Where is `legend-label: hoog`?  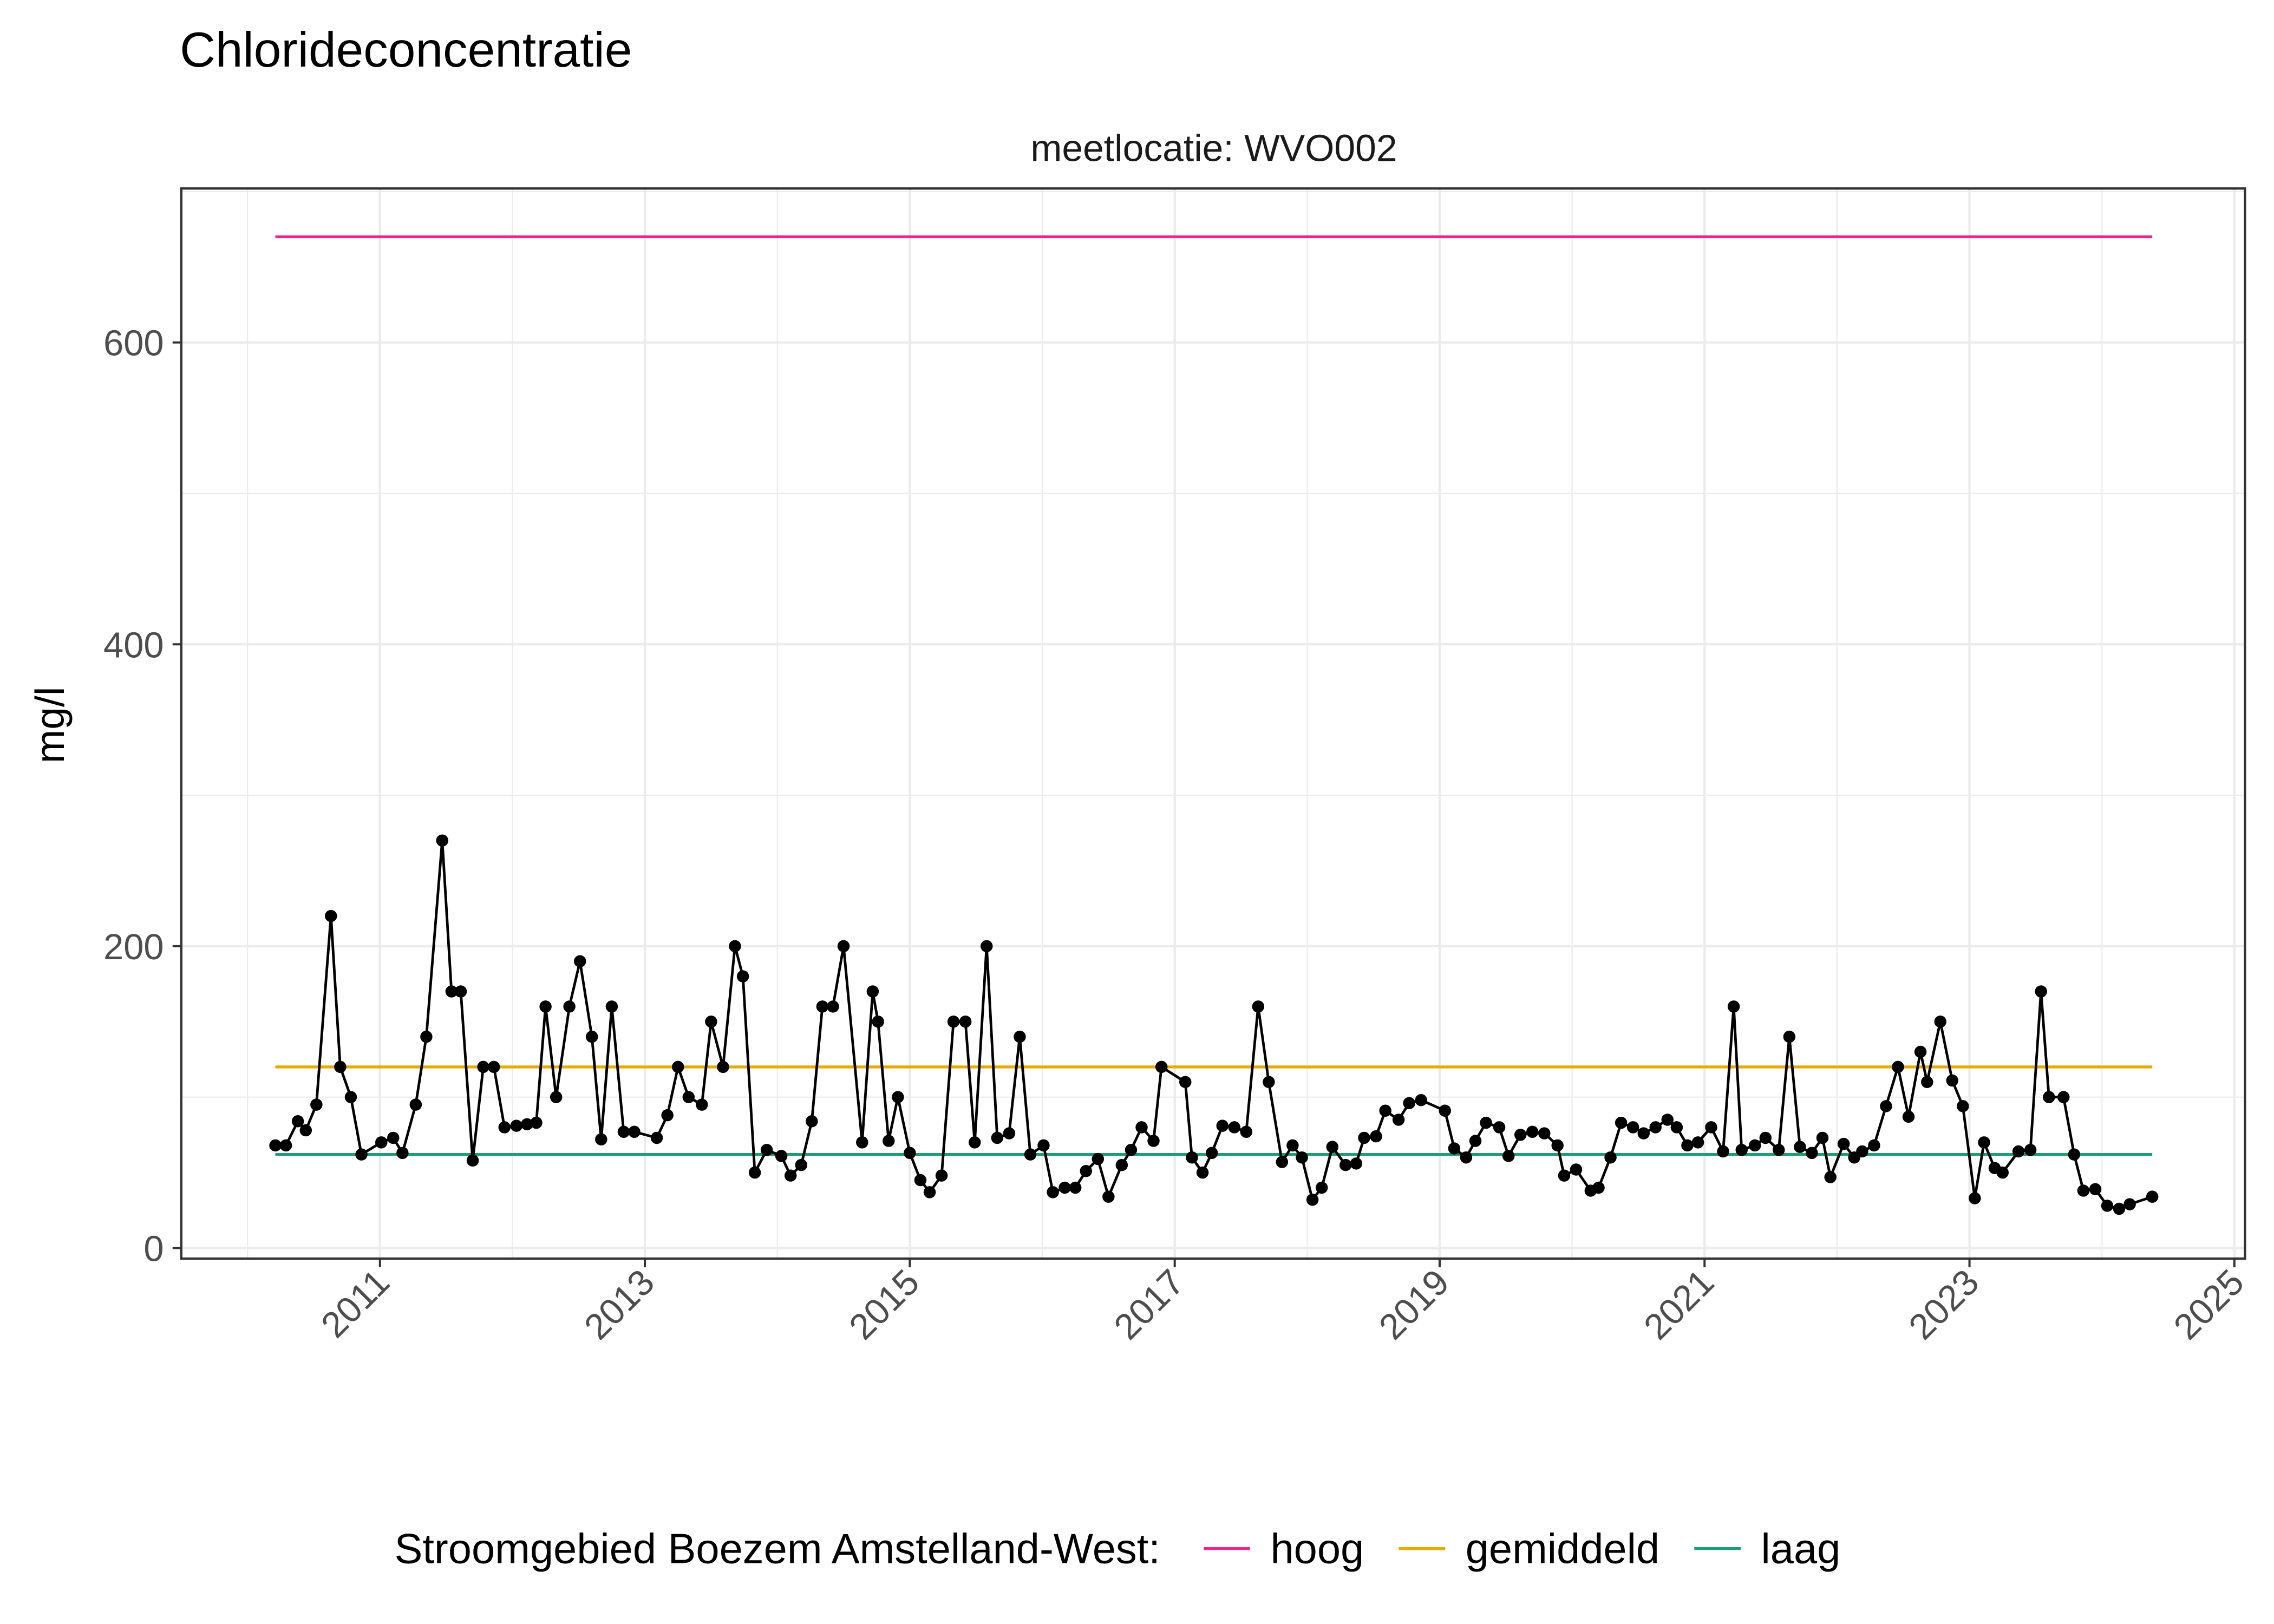
legend-label: hoog is located at coordinates (1317, 1549).